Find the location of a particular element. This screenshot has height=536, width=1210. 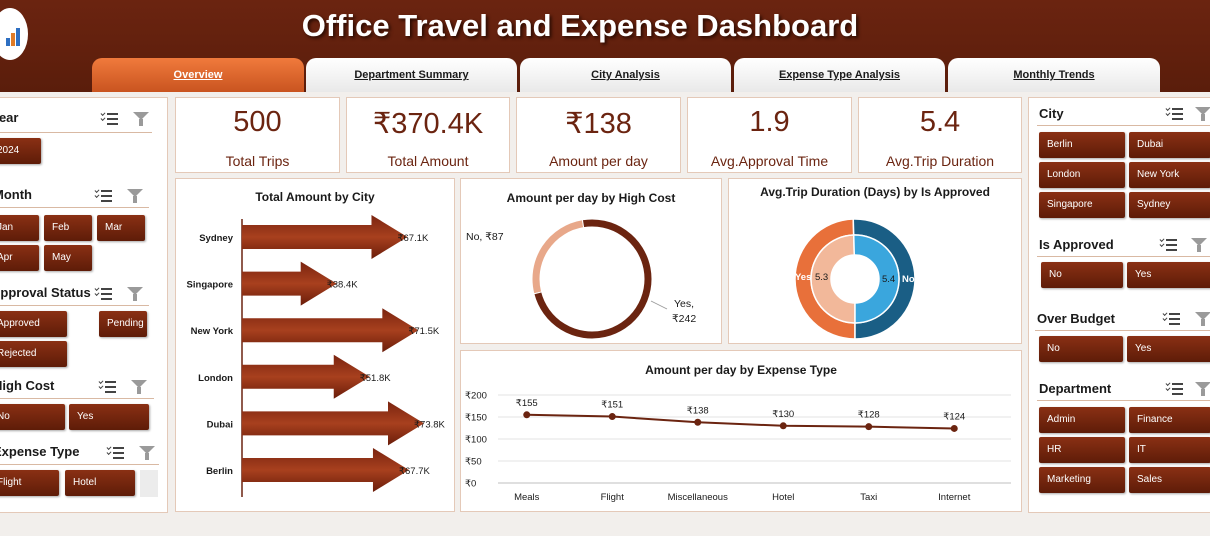

slicer-month-item: Jan is located at coordinates (19, 228).